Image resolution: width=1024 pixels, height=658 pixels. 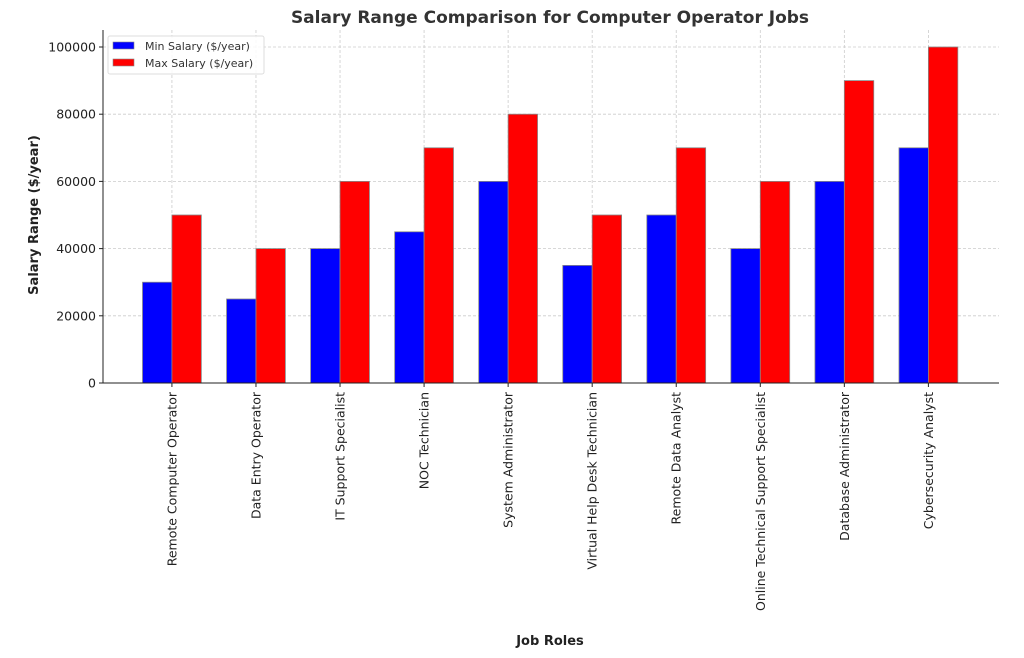 What do you see at coordinates (508, 459) in the screenshot?
I see `x-tick-label: System Administrator` at bounding box center [508, 459].